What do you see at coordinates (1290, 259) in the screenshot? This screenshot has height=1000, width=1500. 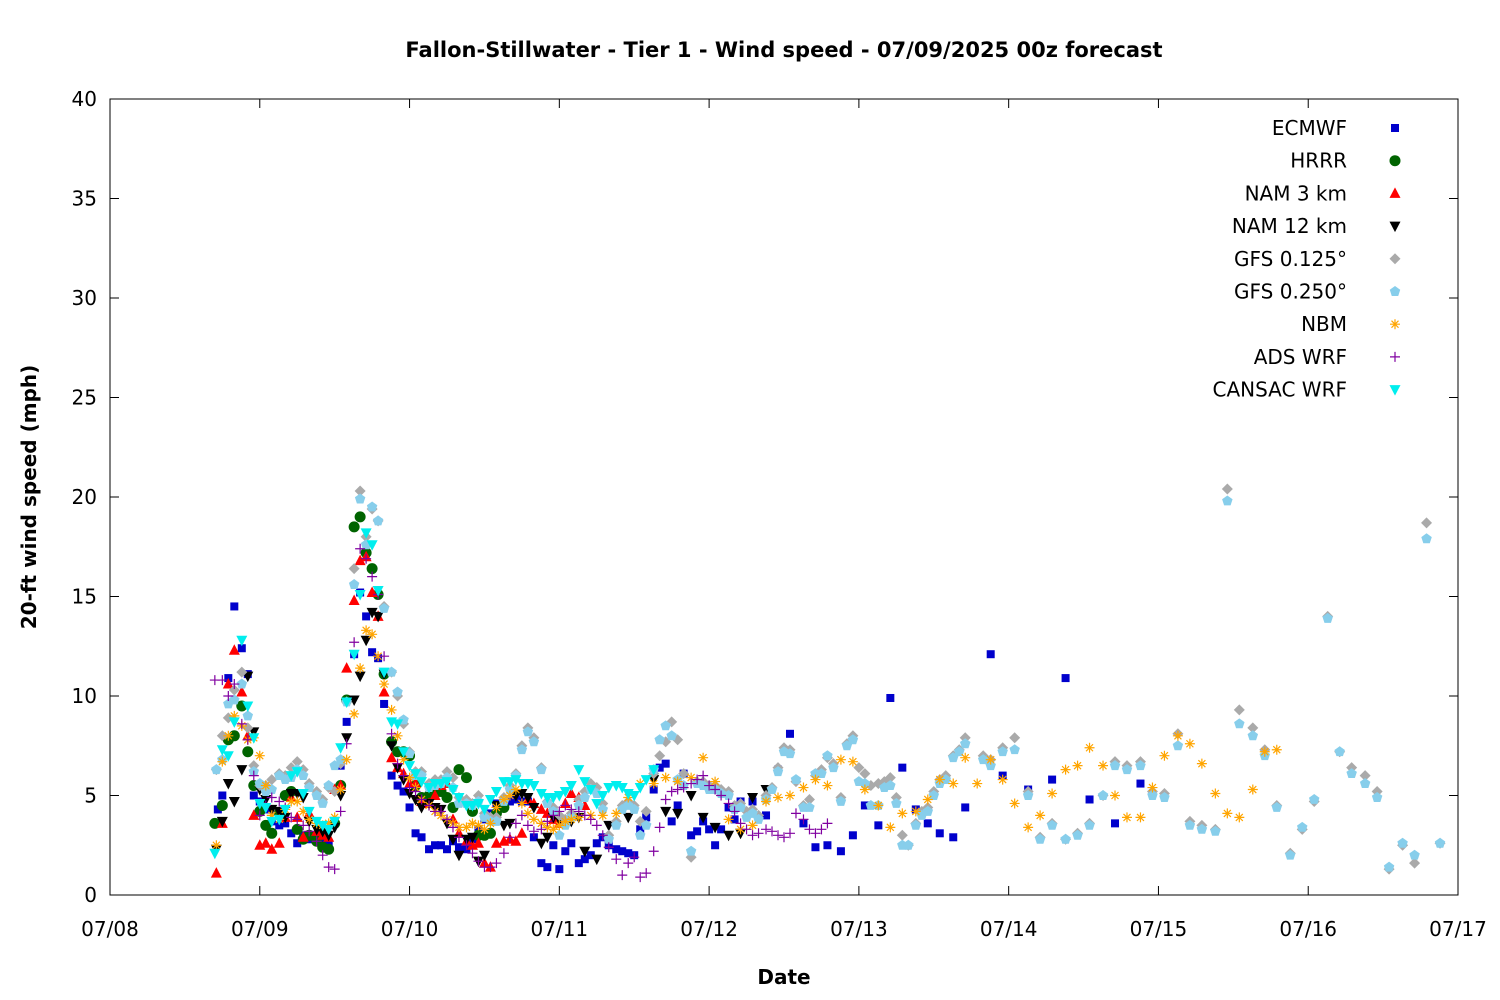 I see `legend-label: GFS 0.125°` at bounding box center [1290, 259].